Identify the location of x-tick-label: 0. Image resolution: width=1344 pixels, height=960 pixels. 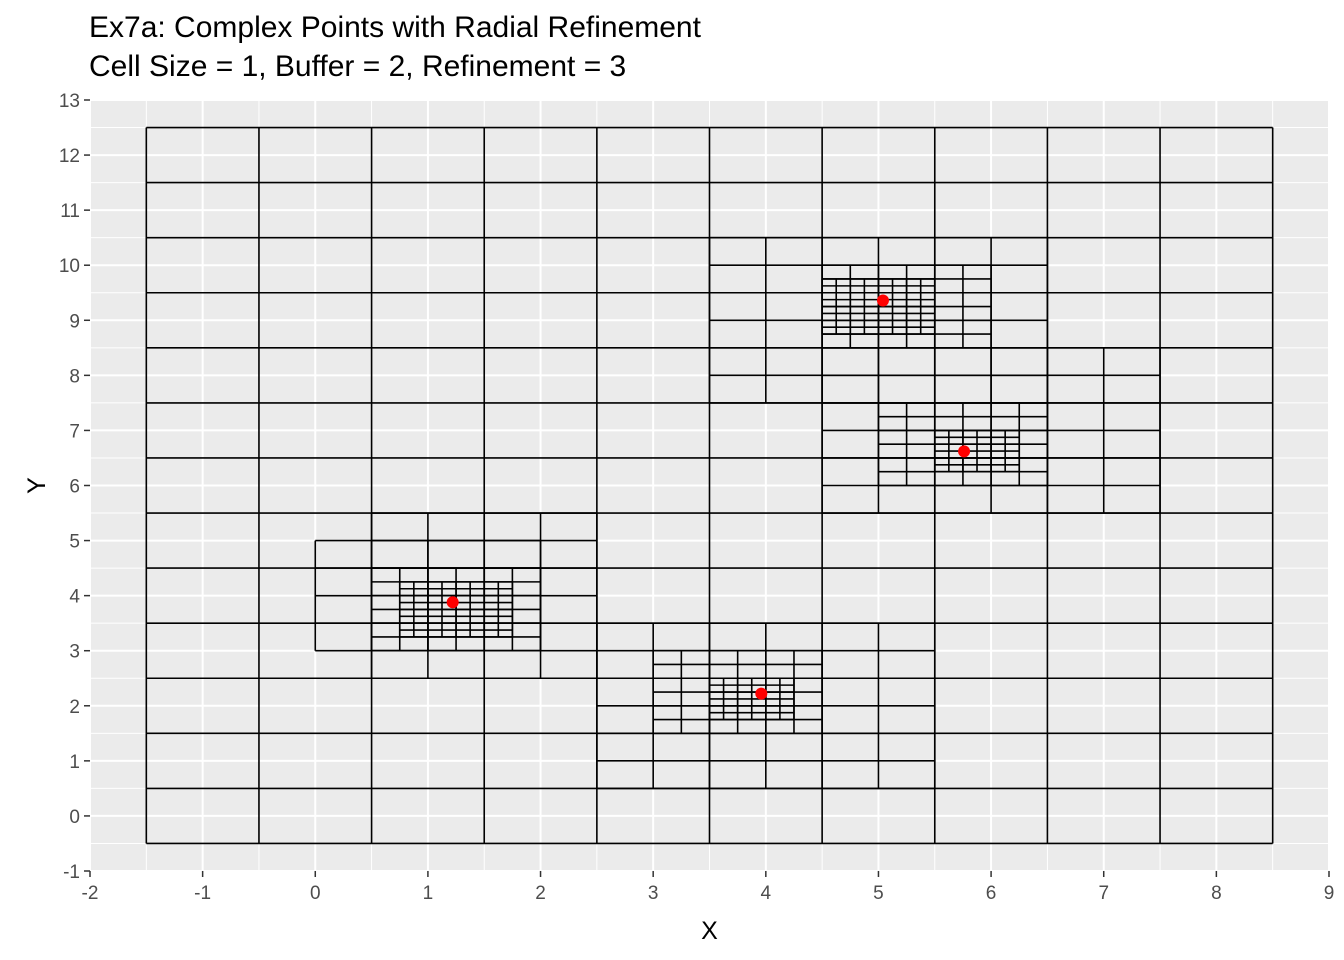
(315, 893).